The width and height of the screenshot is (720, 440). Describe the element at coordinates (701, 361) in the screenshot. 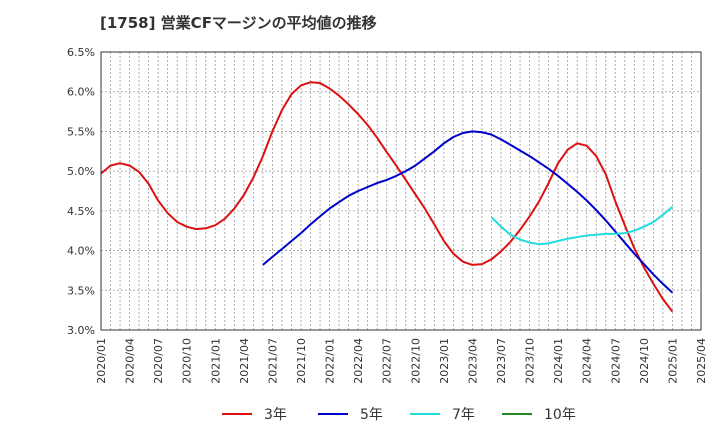

I see `x-tick-label: 2025/04` at that location.